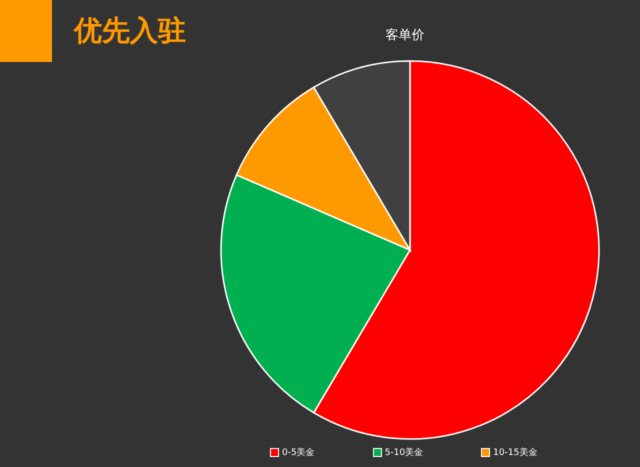  I want to click on chart-title: 优先入驻, so click(130, 31).